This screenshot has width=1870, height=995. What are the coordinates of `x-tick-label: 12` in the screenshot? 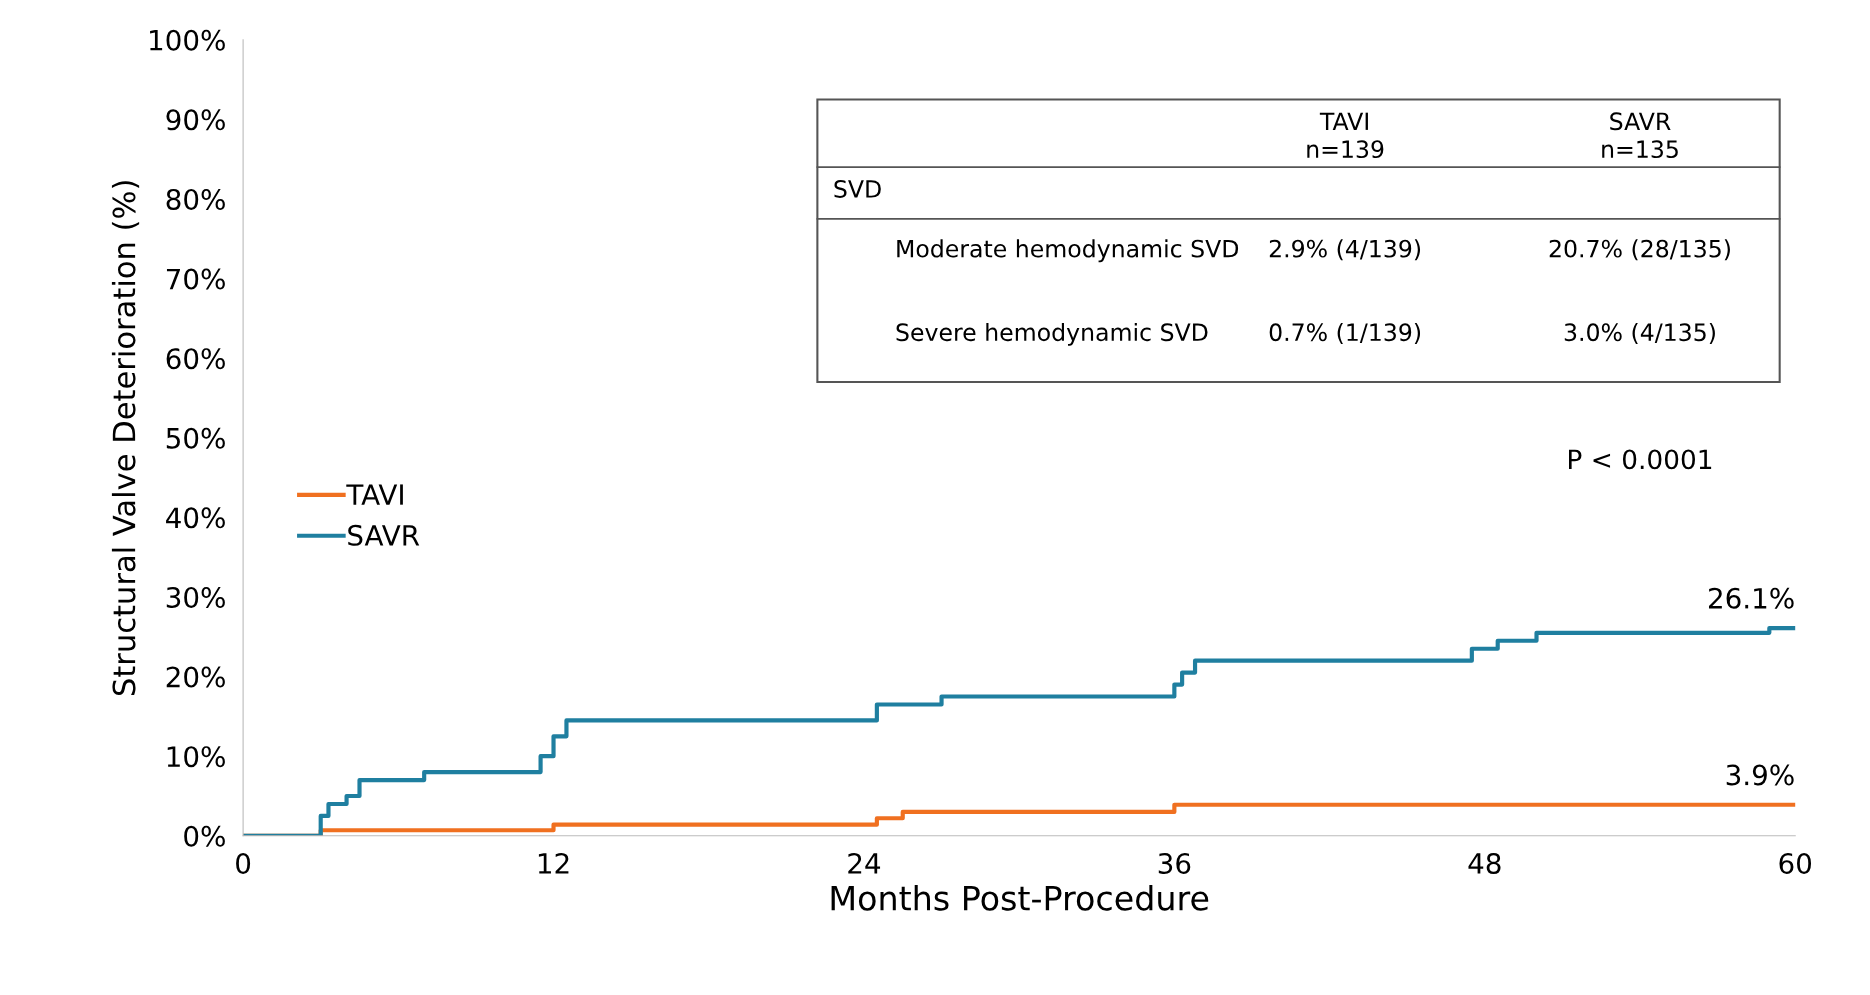 It's located at (553, 863).